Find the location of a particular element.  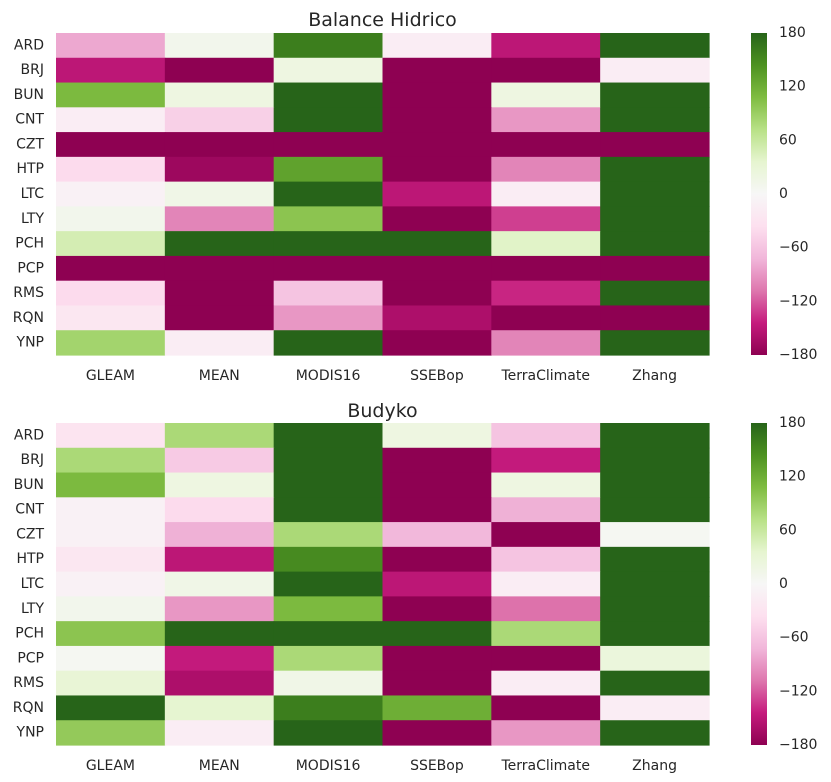

heatmap-cell-ltc-gleam is located at coordinates (111, 584).